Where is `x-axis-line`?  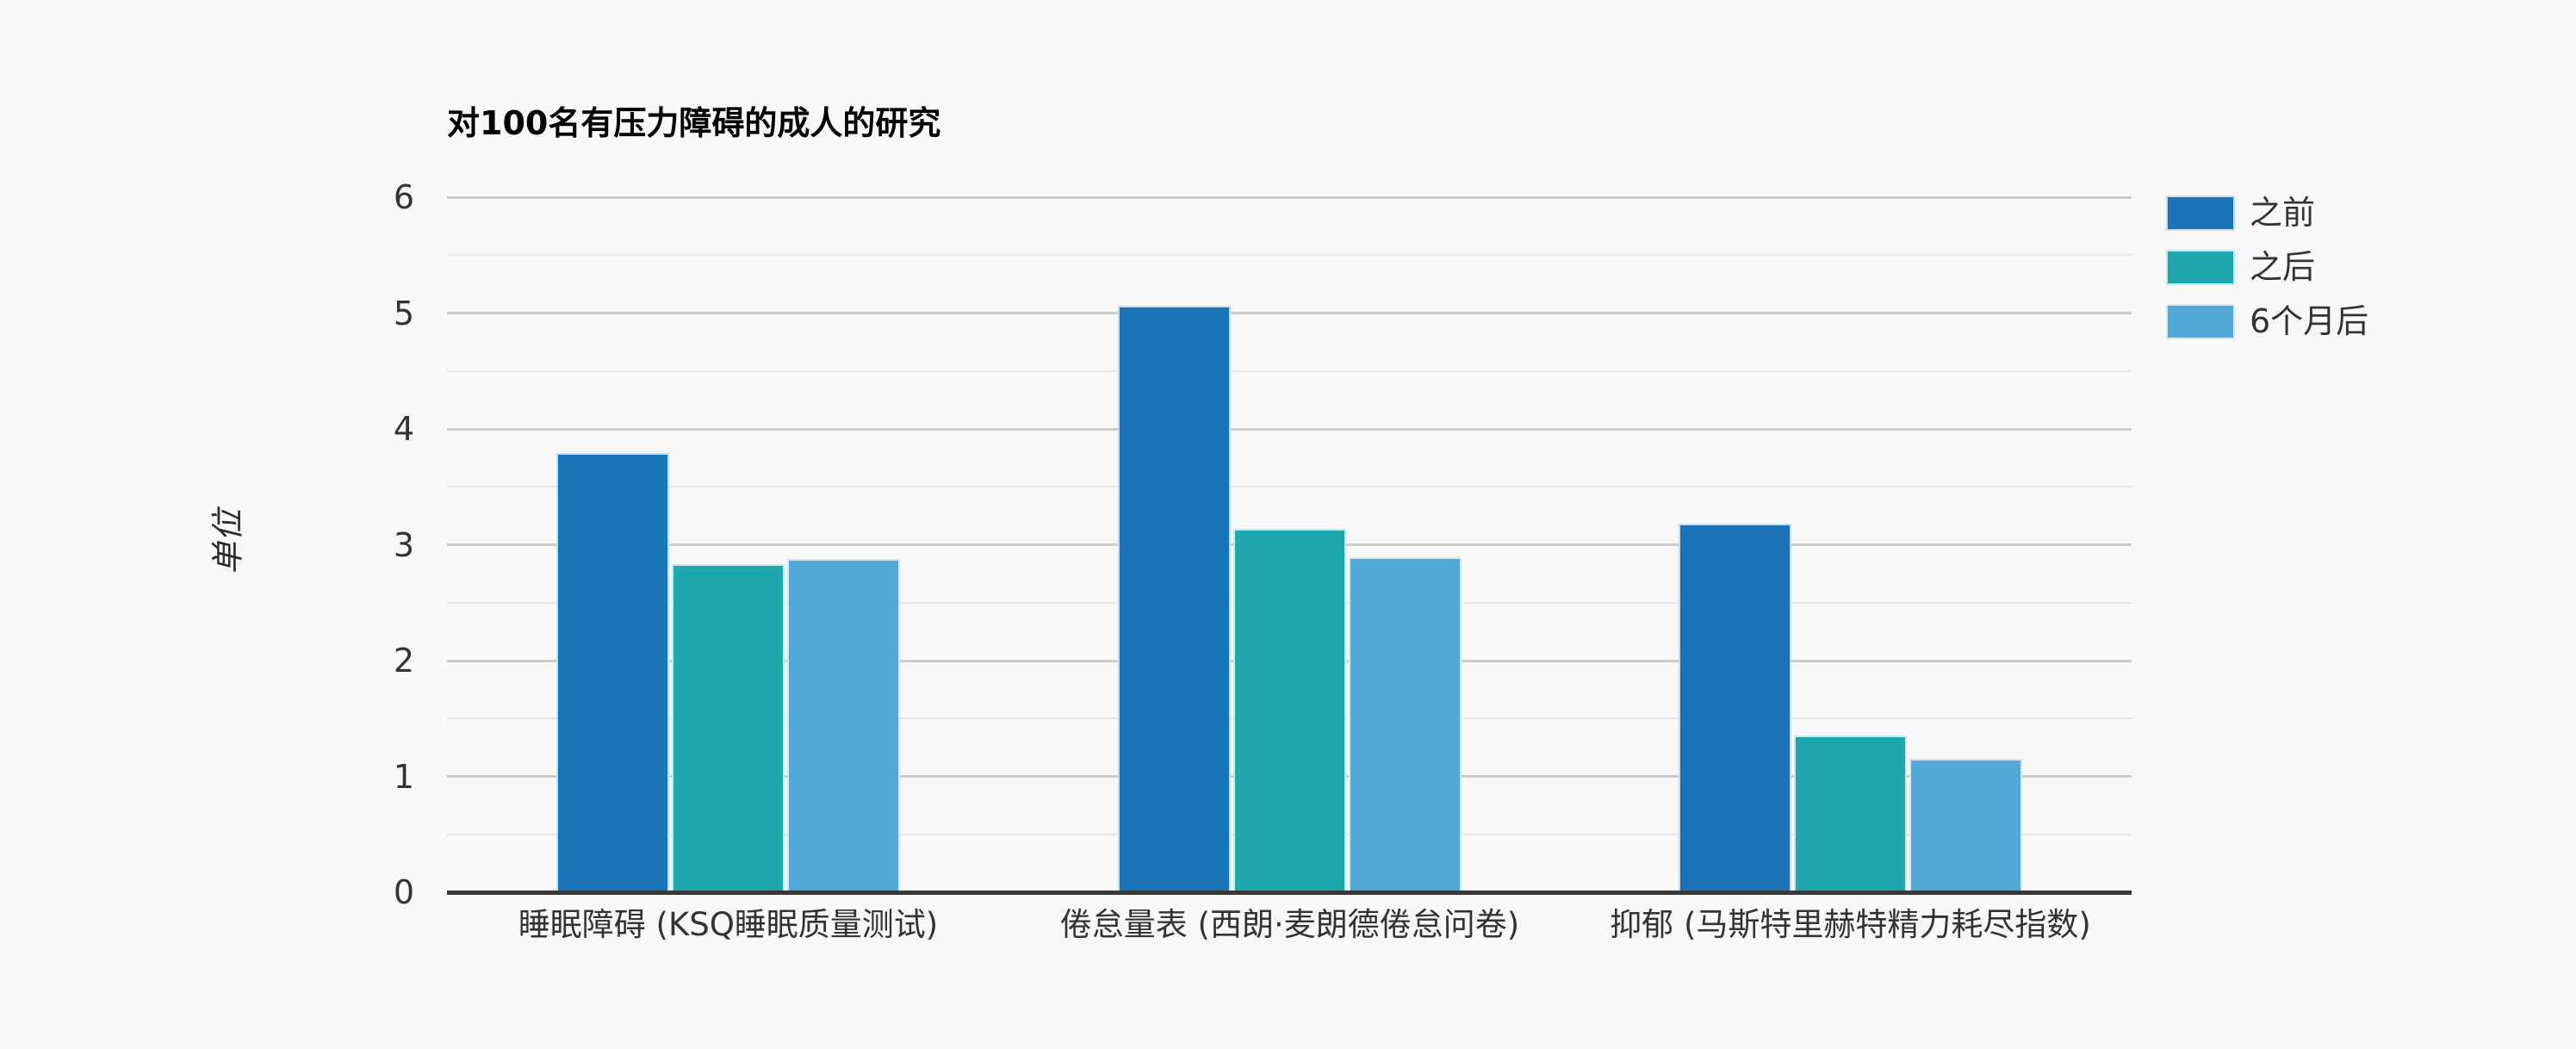 x-axis-line is located at coordinates (1290, 893).